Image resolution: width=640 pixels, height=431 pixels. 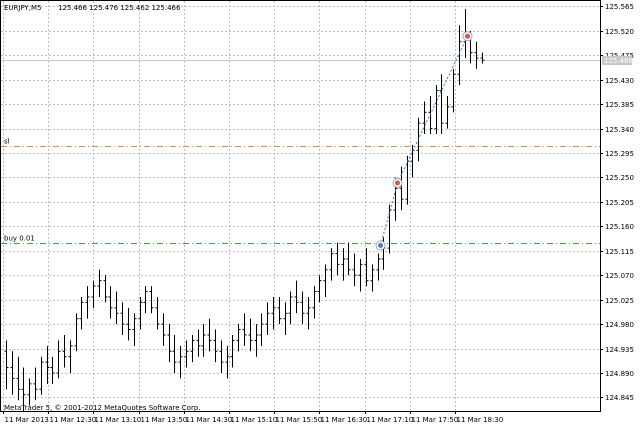 What do you see at coordinates (619, 276) in the screenshot?
I see `y-tick-label: 125.070` at bounding box center [619, 276].